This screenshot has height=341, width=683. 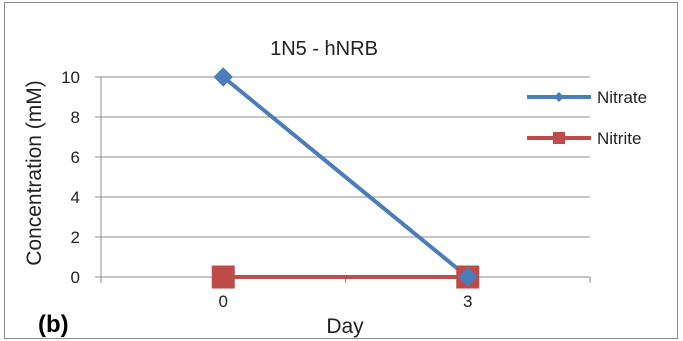 I want to click on panel-label: (b), so click(x=53, y=324).